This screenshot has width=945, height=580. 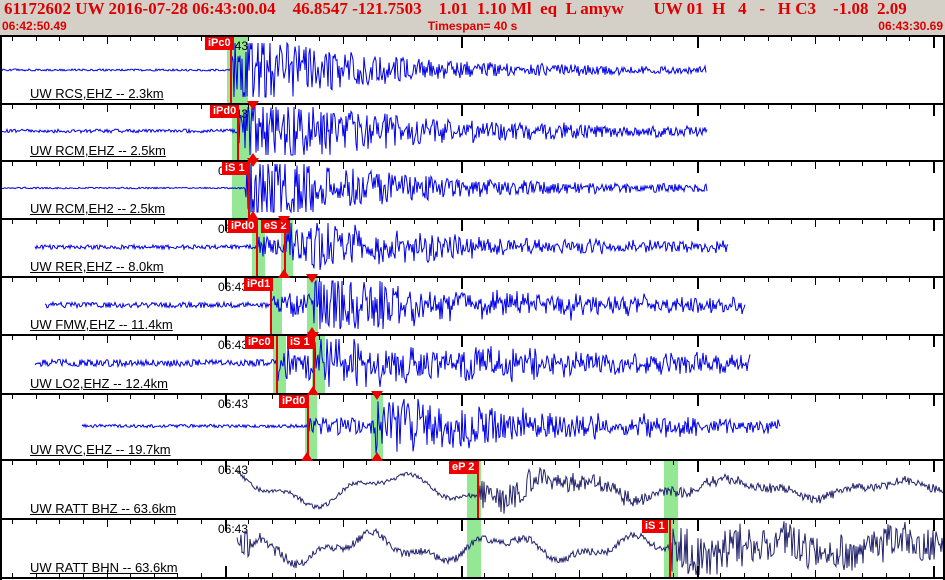 I want to click on pick-flag: iPd1, so click(x=259, y=284).